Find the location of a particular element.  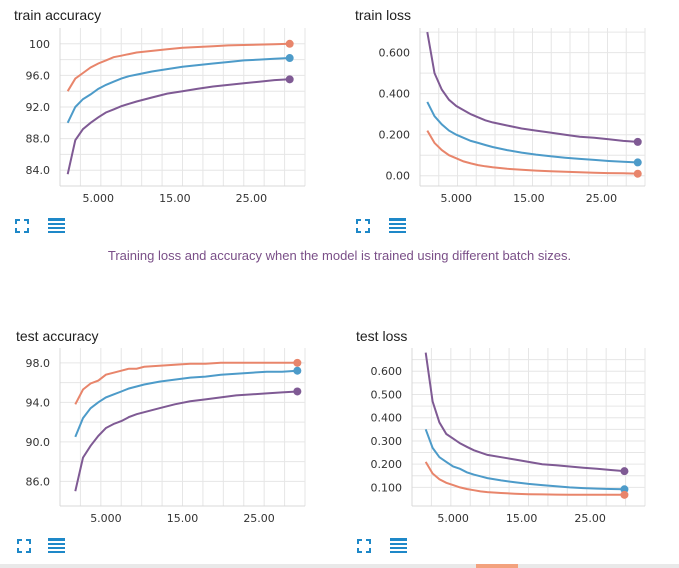

chart-train-loss: 0.00 0.200 0.400 0.600 5.000 15.00 25.00 is located at coordinates (512, 116).